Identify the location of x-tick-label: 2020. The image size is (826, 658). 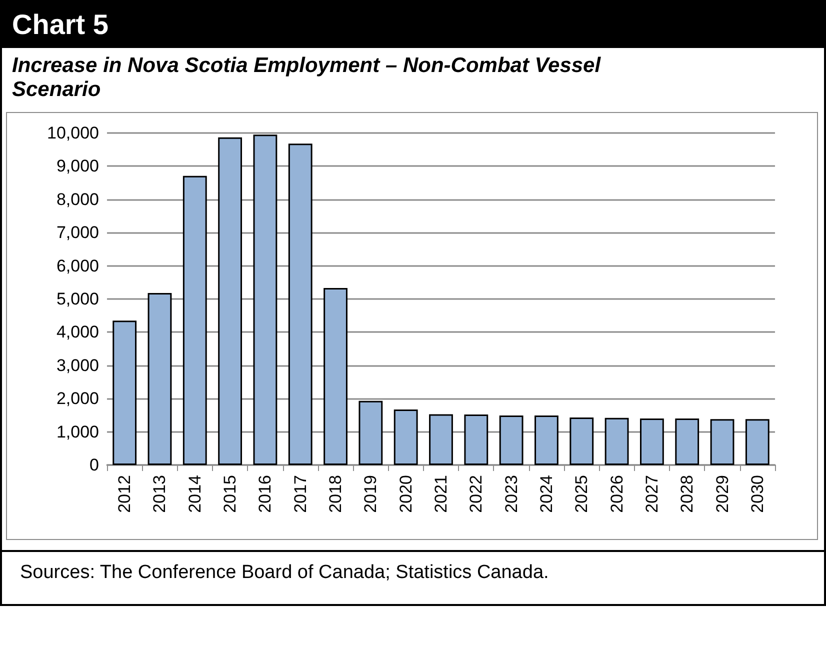
(406, 494).